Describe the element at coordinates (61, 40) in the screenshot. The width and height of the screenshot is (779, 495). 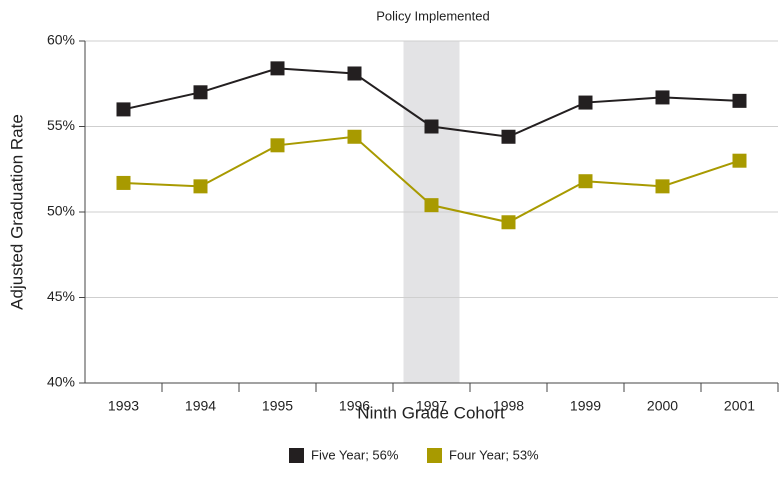
I see `y-tick-label: 60%` at that location.